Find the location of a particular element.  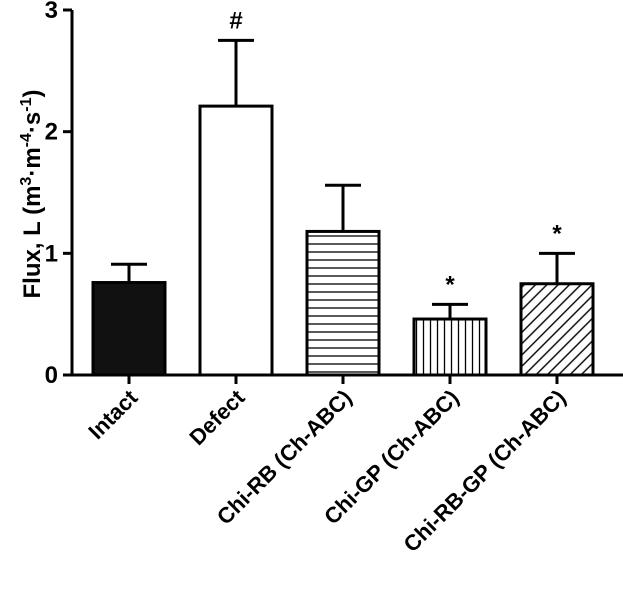

bar-group: # Defect is located at coordinates (229, 228).